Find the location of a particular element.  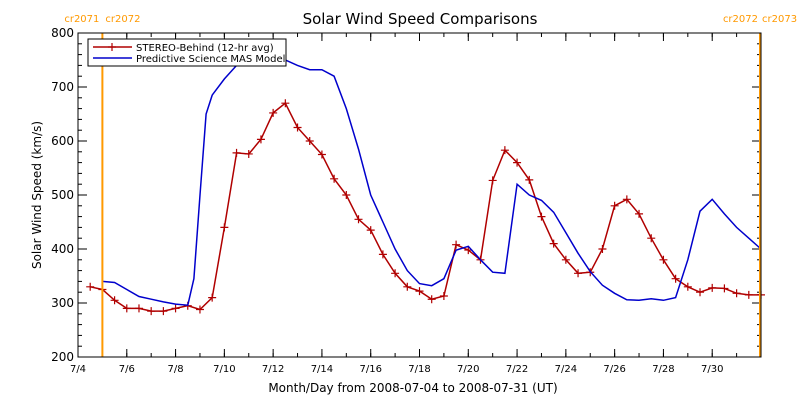

legend-marker is located at coordinates (112, 47).